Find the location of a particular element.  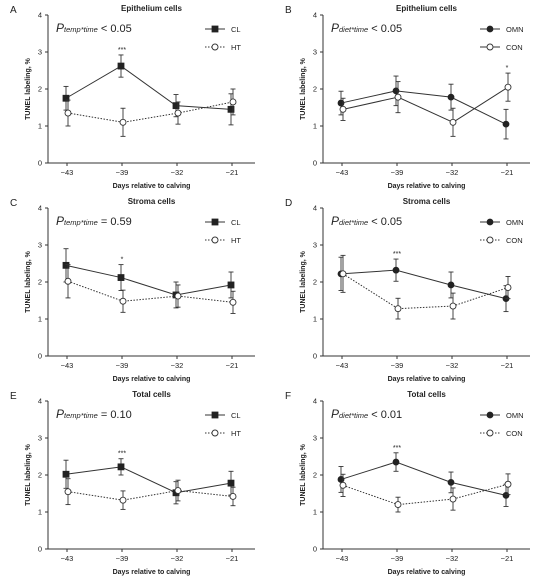

stat-value: = 0.10 is located at coordinates (115, 415).